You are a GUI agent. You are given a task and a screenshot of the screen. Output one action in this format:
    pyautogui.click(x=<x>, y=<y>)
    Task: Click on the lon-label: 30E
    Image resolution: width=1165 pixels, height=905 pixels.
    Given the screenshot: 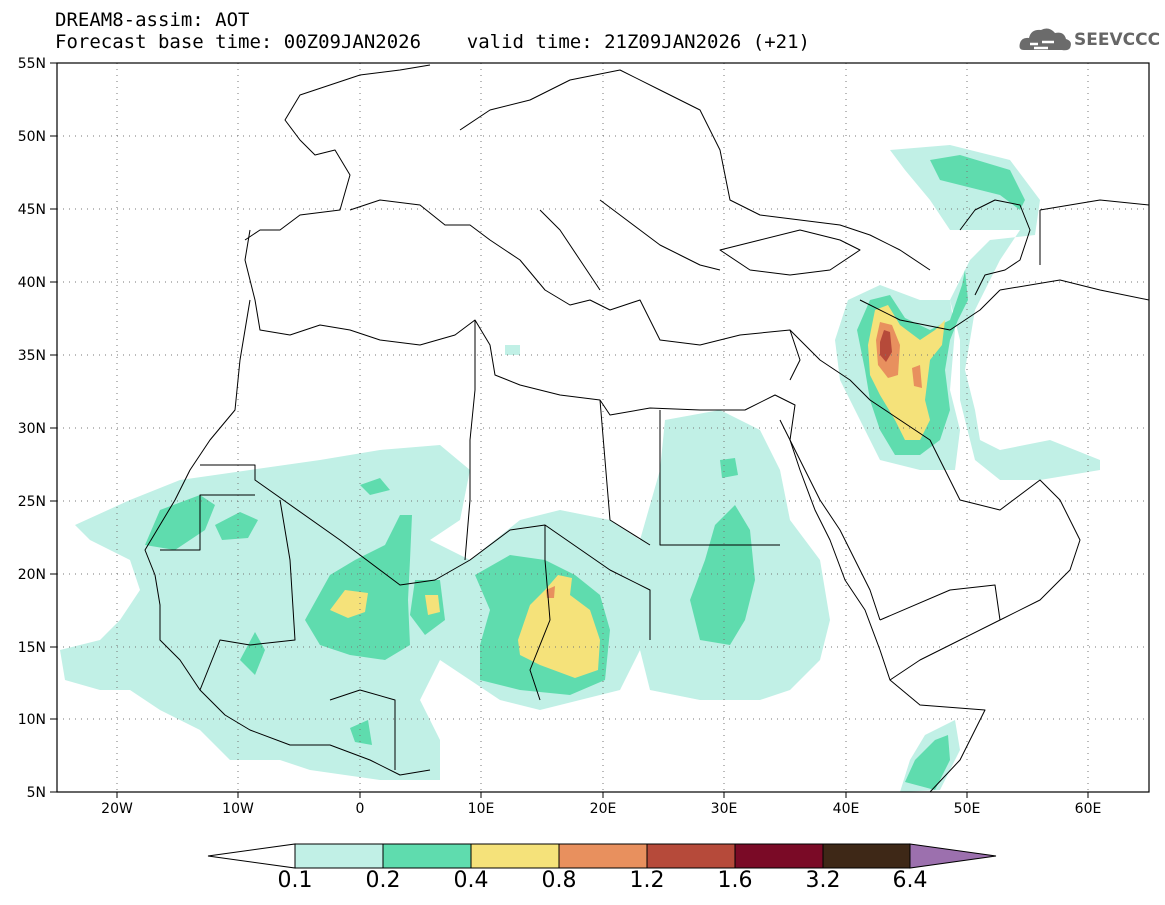 What is the action you would take?
    pyautogui.click(x=724, y=809)
    